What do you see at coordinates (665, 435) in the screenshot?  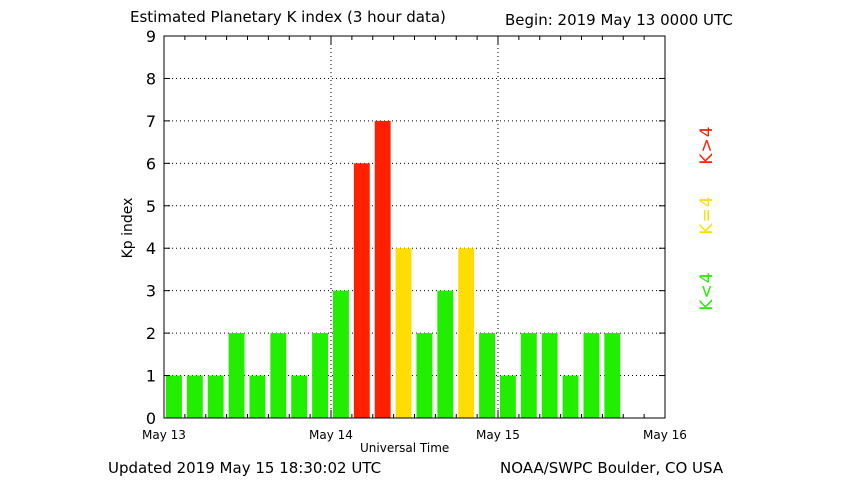 I see `x-tick-label: May 16` at bounding box center [665, 435].